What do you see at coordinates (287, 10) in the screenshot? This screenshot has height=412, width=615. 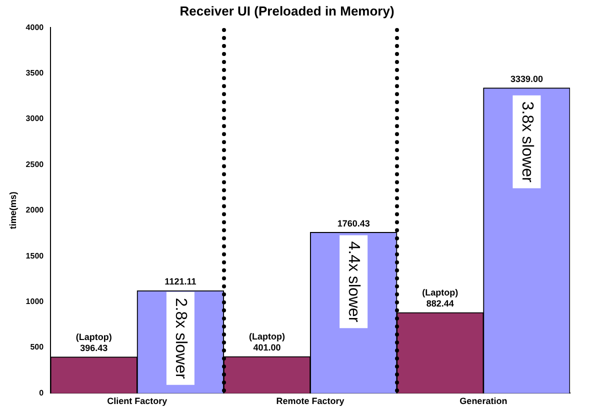 I see `chart-title: Receiver UI (Preloaded in Memory)` at bounding box center [287, 10].